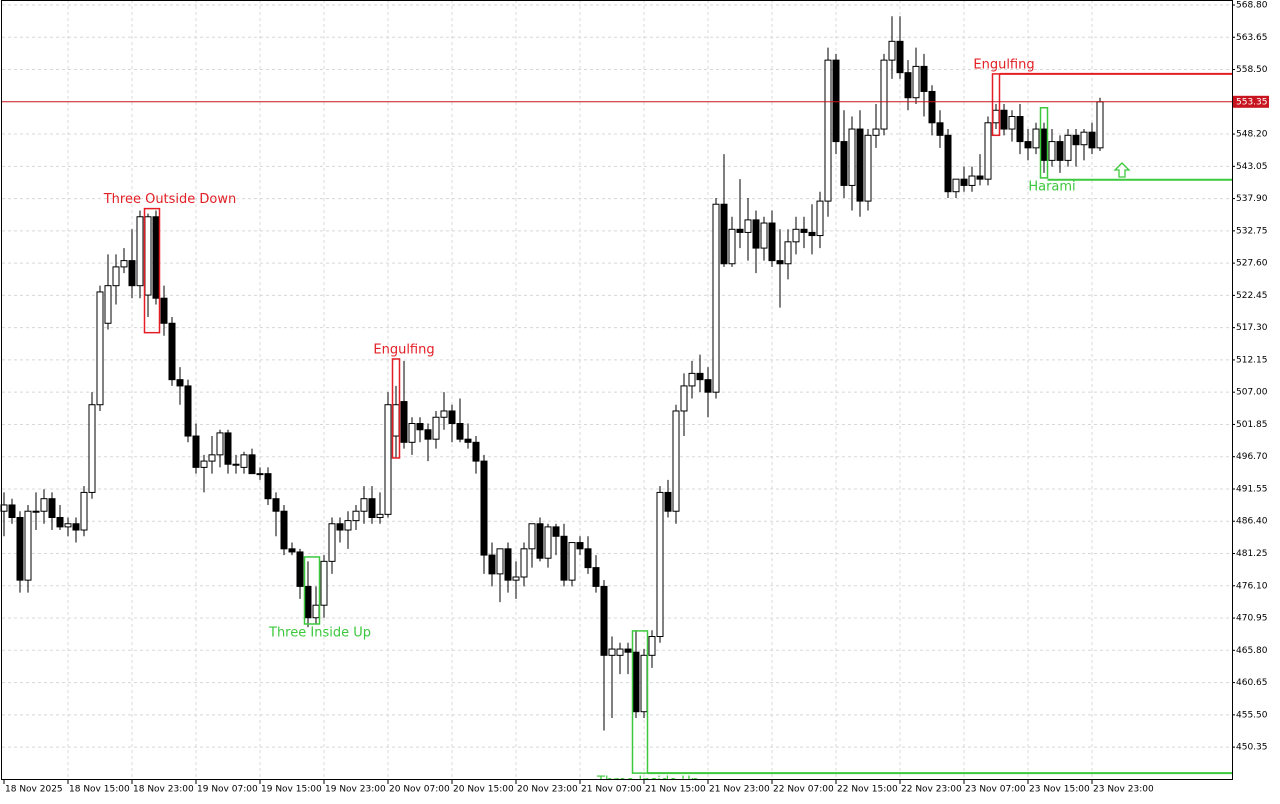 The image size is (1280, 804). Describe the element at coordinates (931, 790) in the screenshot. I see `x-tick-label: 22 Nov 23:00` at that location.